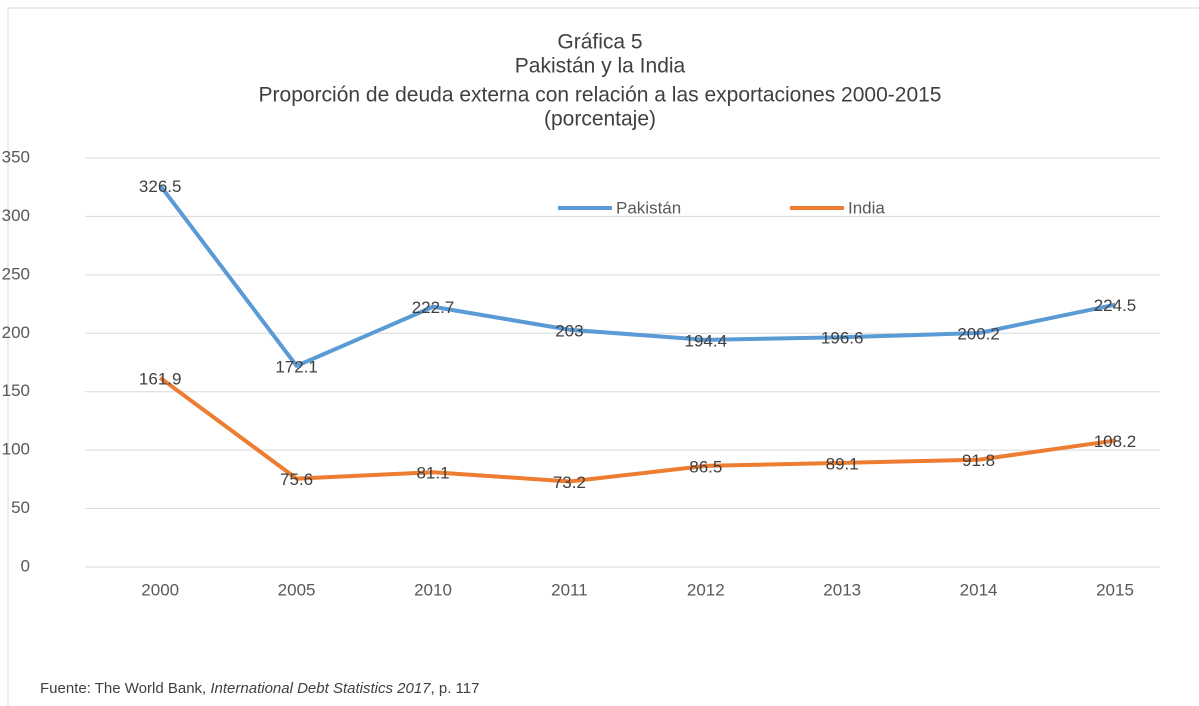 The image size is (1199, 706). I want to click on x-tick-label: 2013, so click(842, 589).